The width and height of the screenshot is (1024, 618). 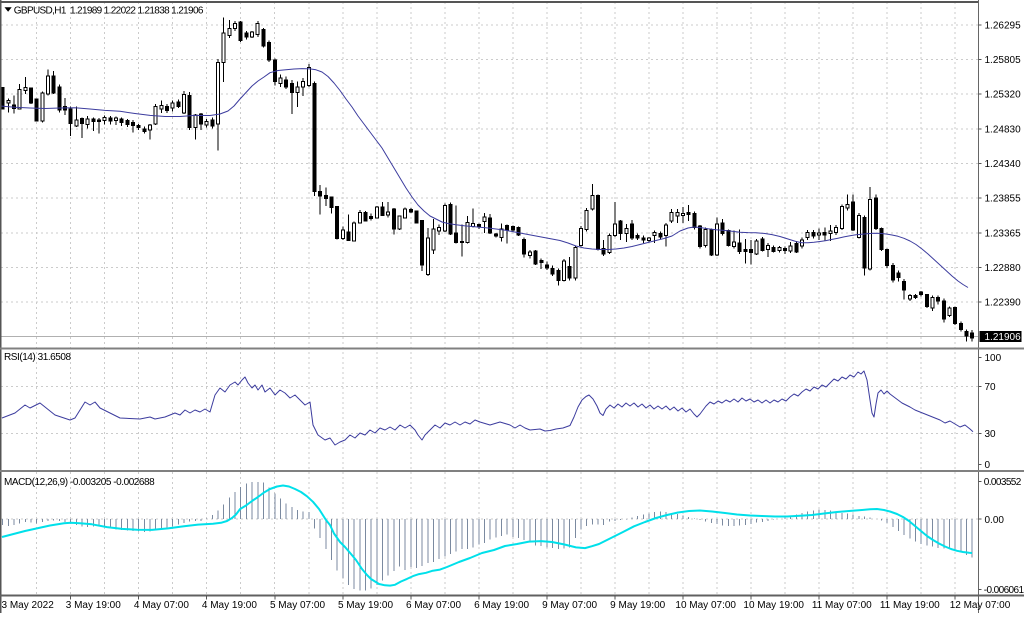 I want to click on svg-text: 5 May 19:00, so click(x=365, y=605).